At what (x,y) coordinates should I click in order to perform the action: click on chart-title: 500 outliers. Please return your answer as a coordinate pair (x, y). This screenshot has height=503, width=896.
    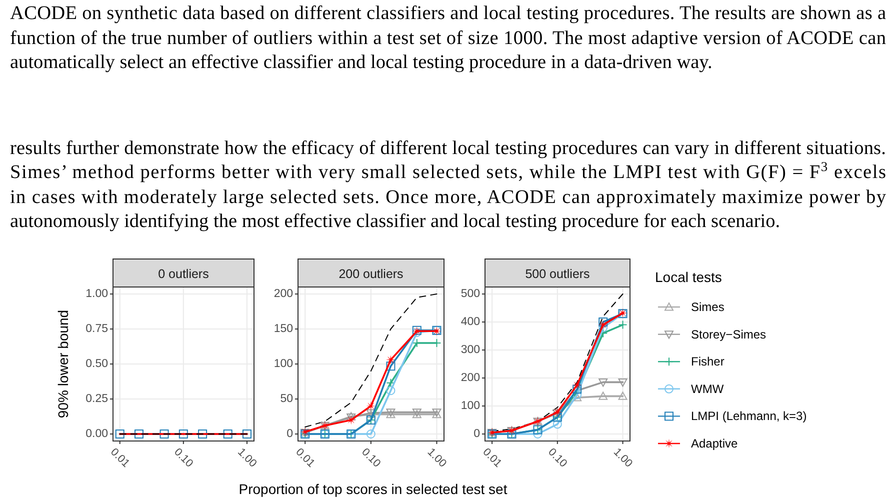
    Looking at the image, I should click on (557, 274).